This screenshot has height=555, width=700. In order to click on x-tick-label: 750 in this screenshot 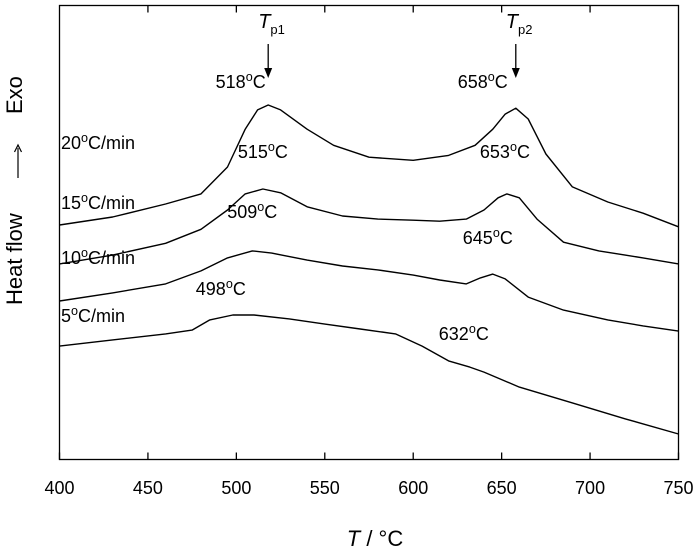, I will do `click(678, 488)`.